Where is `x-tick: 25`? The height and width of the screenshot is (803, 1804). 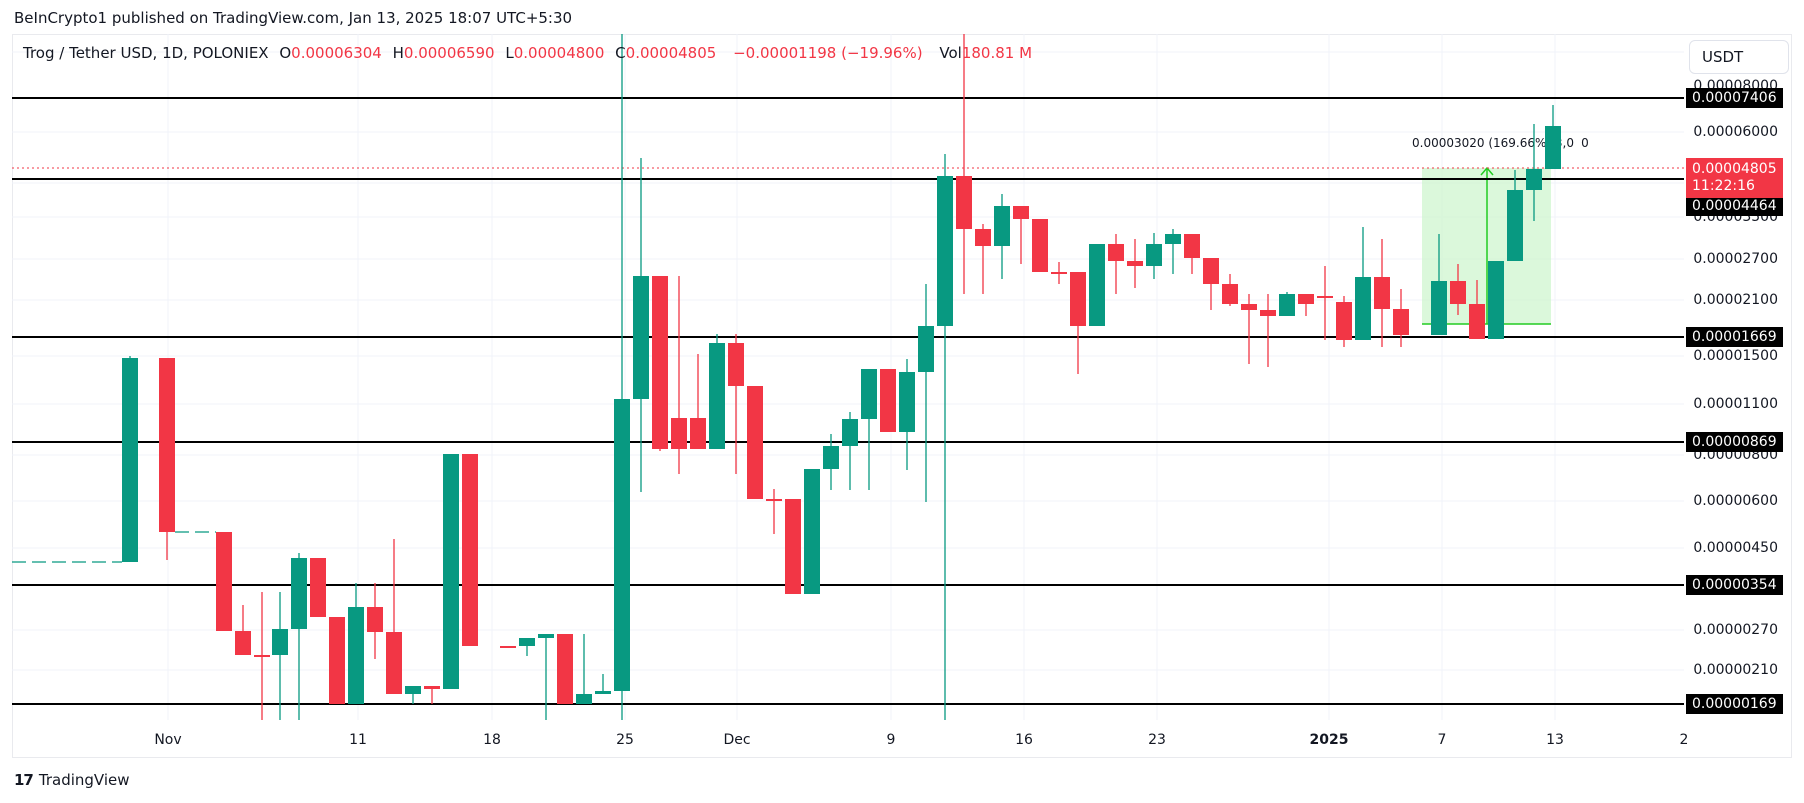
x-tick: 25 is located at coordinates (625, 740).